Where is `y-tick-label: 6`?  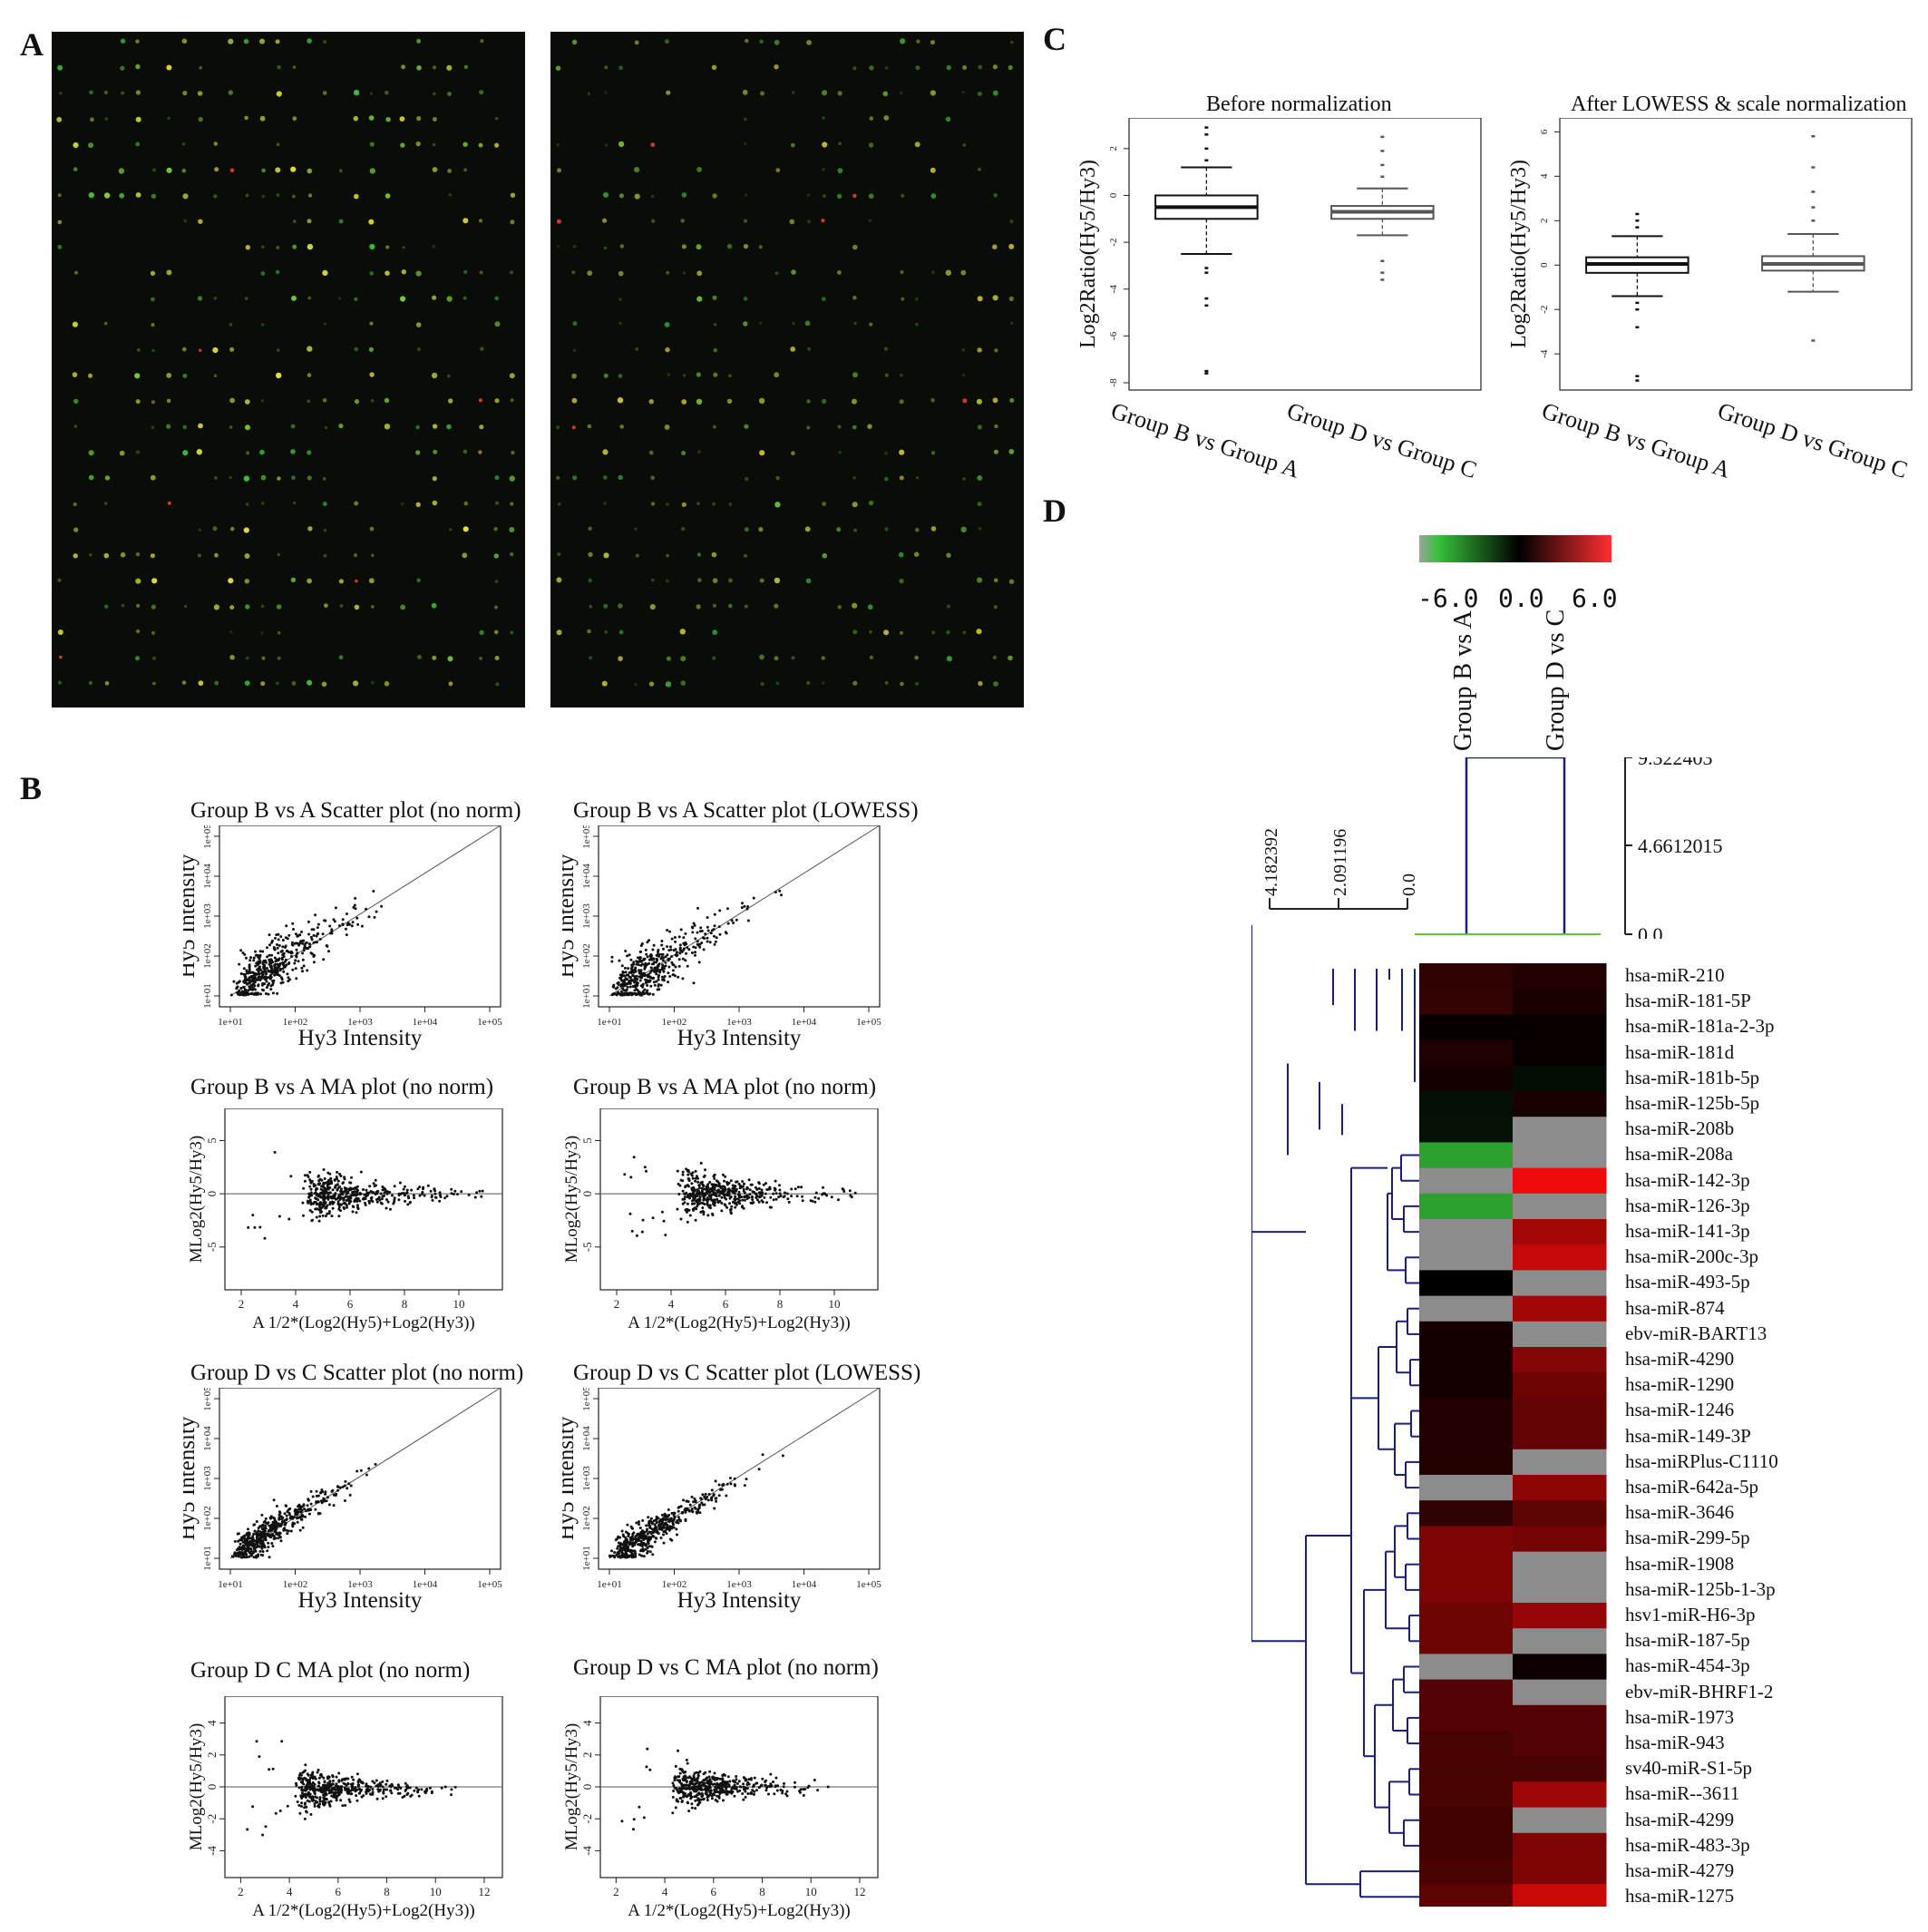
y-tick-label: 6 is located at coordinates (1544, 131).